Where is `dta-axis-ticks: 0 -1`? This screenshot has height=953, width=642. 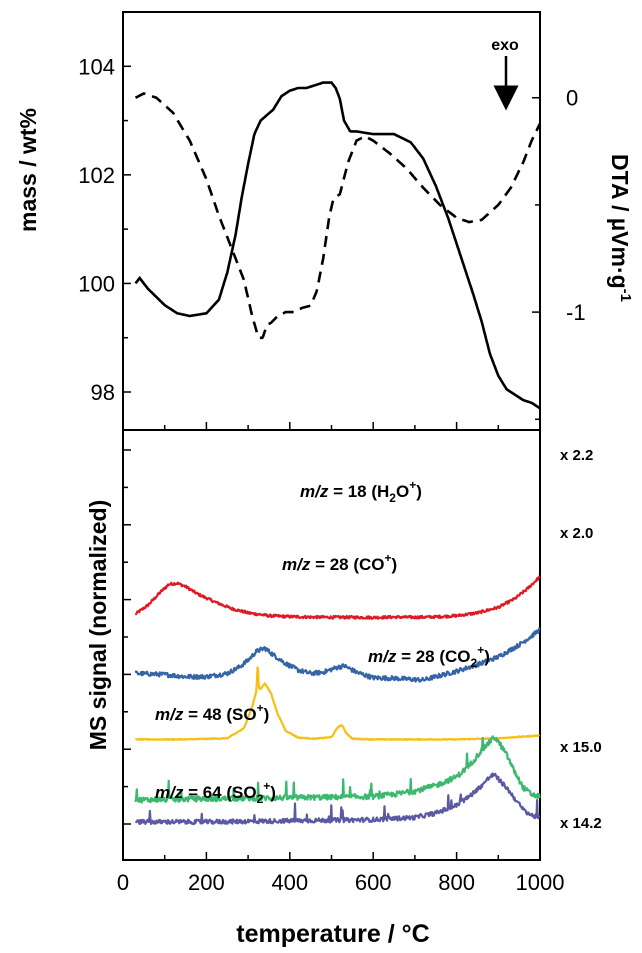 dta-axis-ticks: 0 -1 is located at coordinates (559, 253).